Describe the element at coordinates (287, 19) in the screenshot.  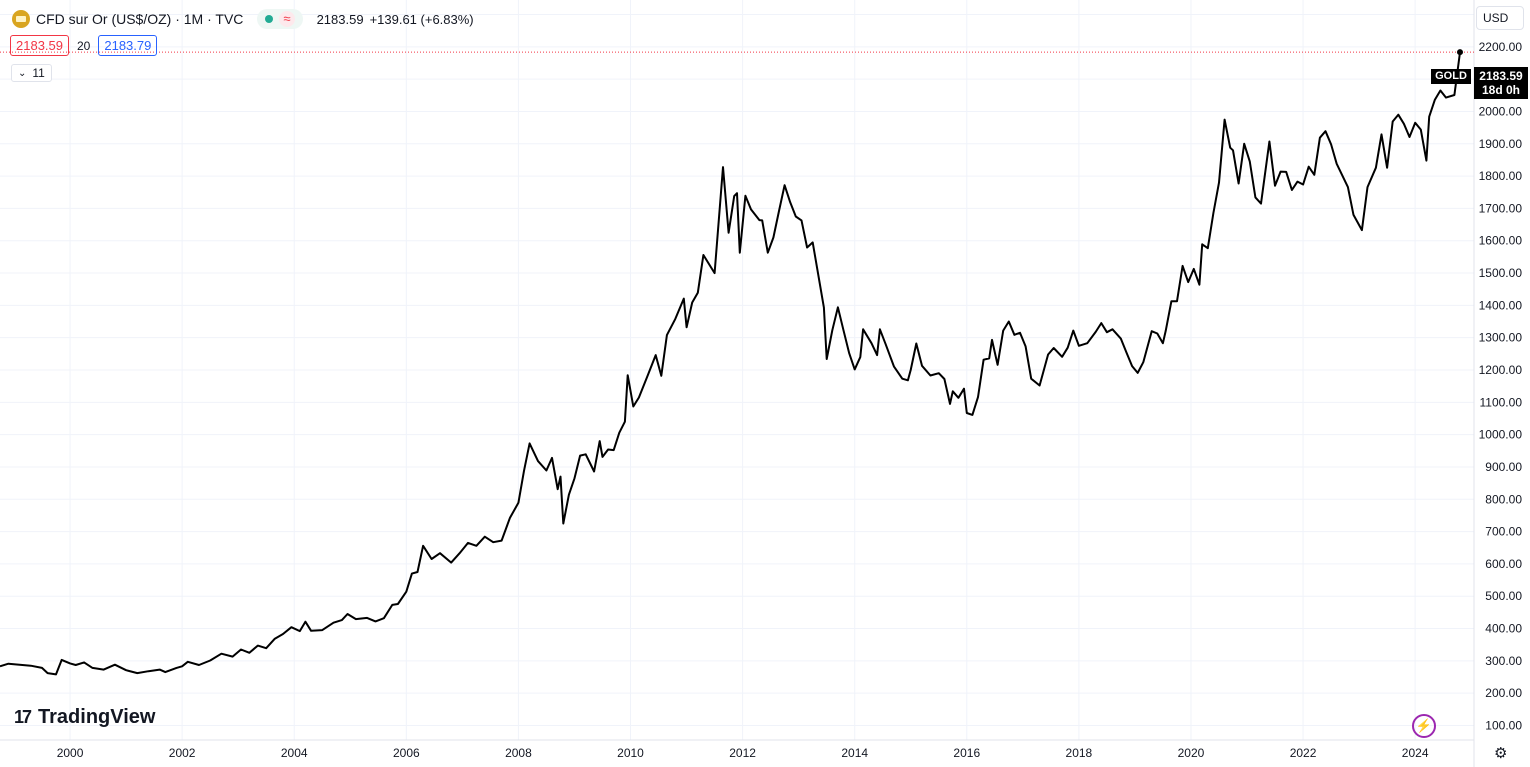
I see `delayed-data-icon: ≈` at that location.